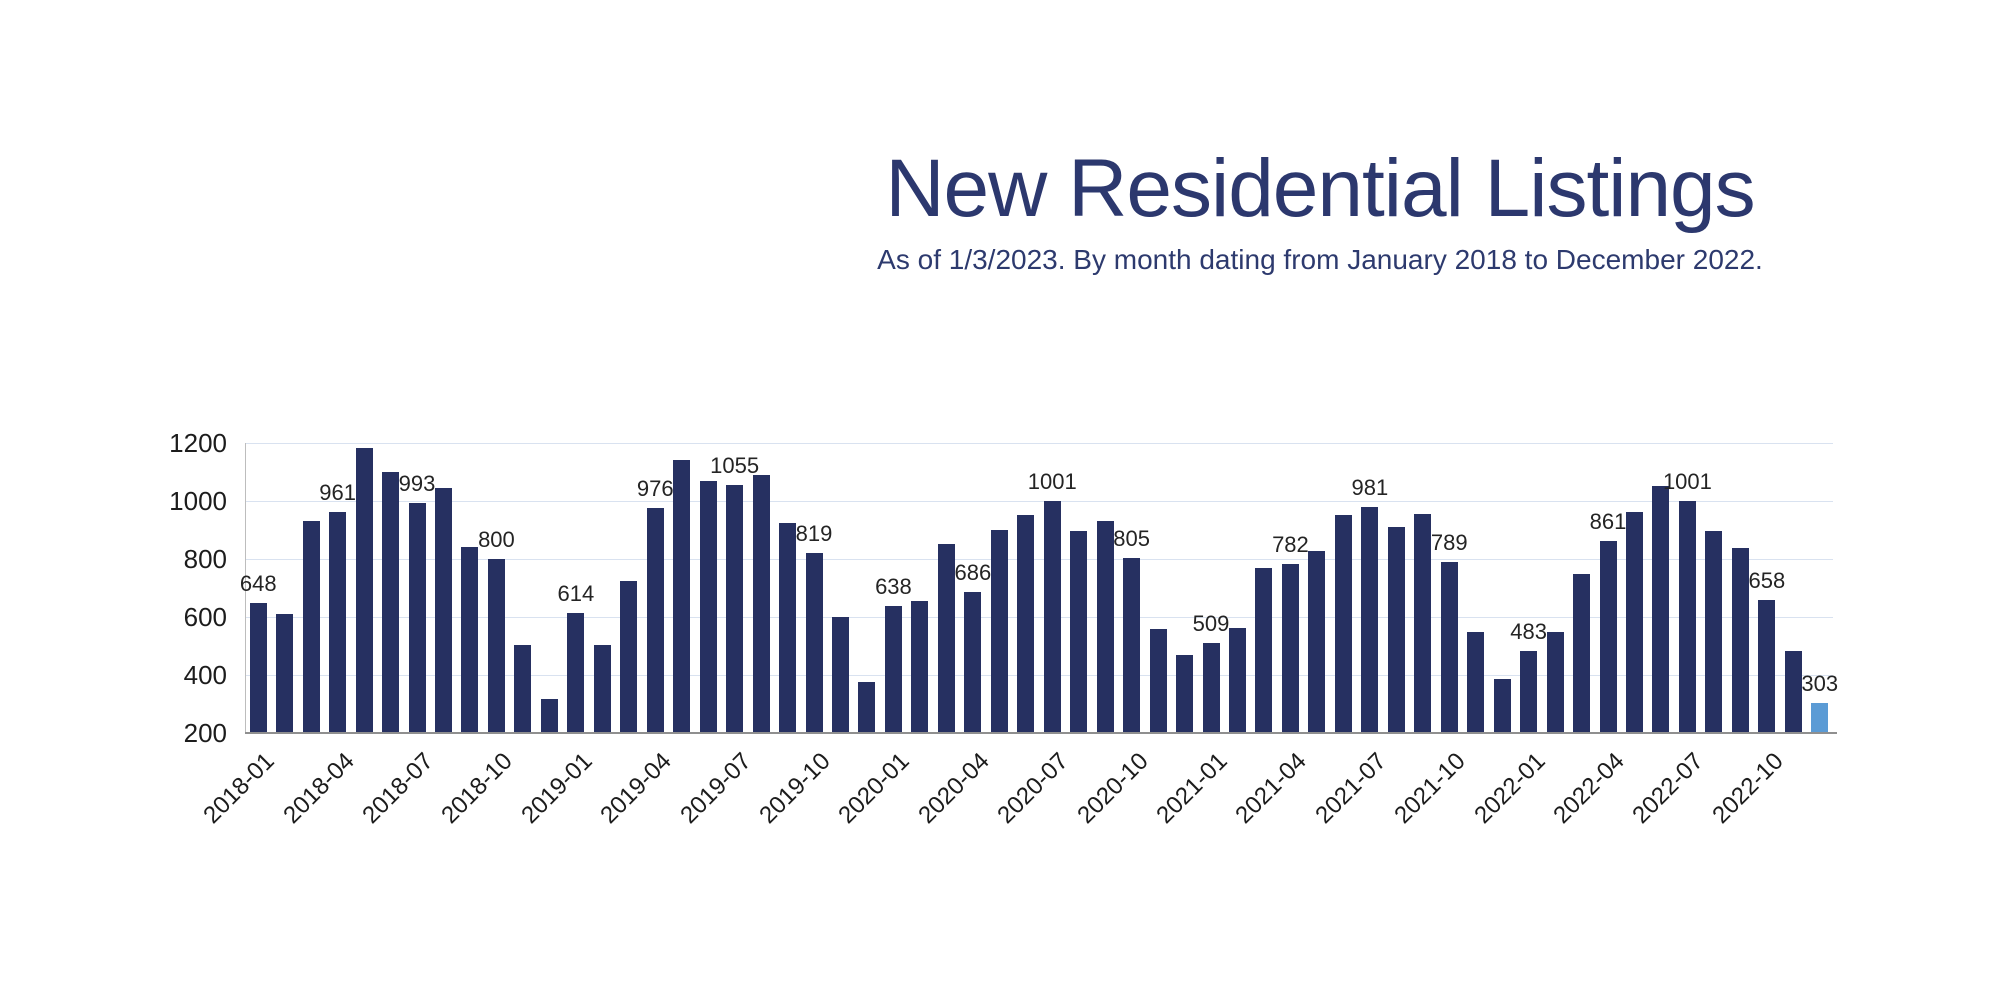 This screenshot has width=2000, height=1000. Describe the element at coordinates (1052, 481) in the screenshot. I see `bar-value-label-2020-07: 1001` at that location.